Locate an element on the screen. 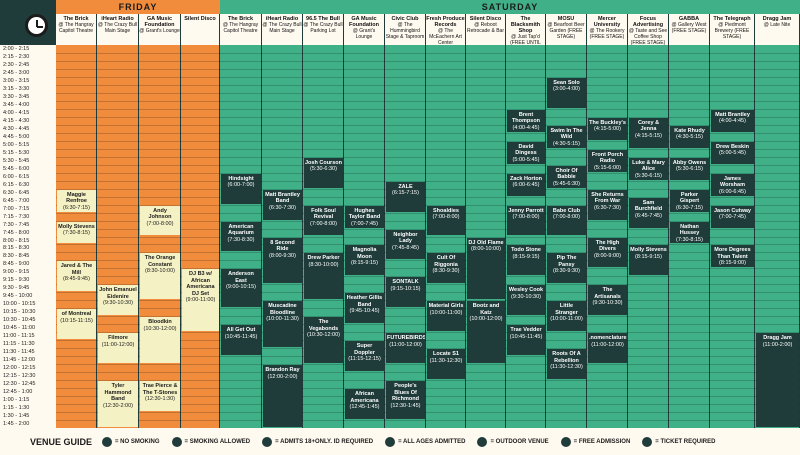  performance-block: Filmore (11:00-12:00) is located at coordinates (118, 348).